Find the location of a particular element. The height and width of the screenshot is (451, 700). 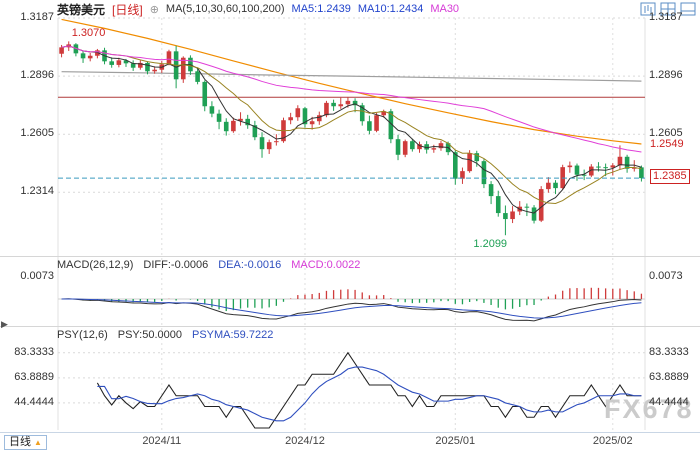

macd-params-label: MACD(26,12,9) is located at coordinates (95, 265).